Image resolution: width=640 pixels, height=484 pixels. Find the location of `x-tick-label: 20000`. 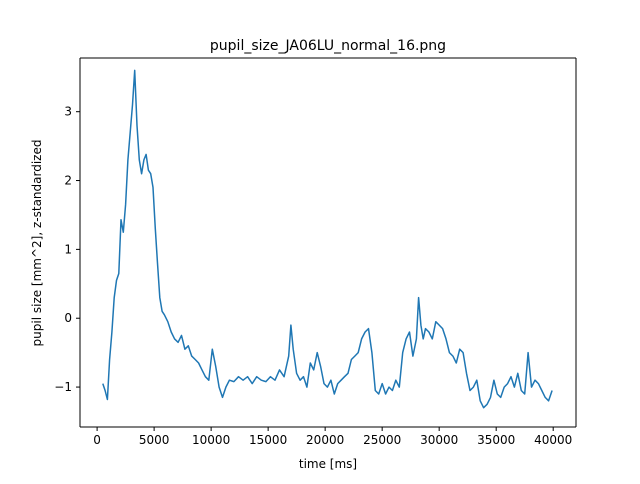

x-tick-label: 20000 is located at coordinates (325, 440).